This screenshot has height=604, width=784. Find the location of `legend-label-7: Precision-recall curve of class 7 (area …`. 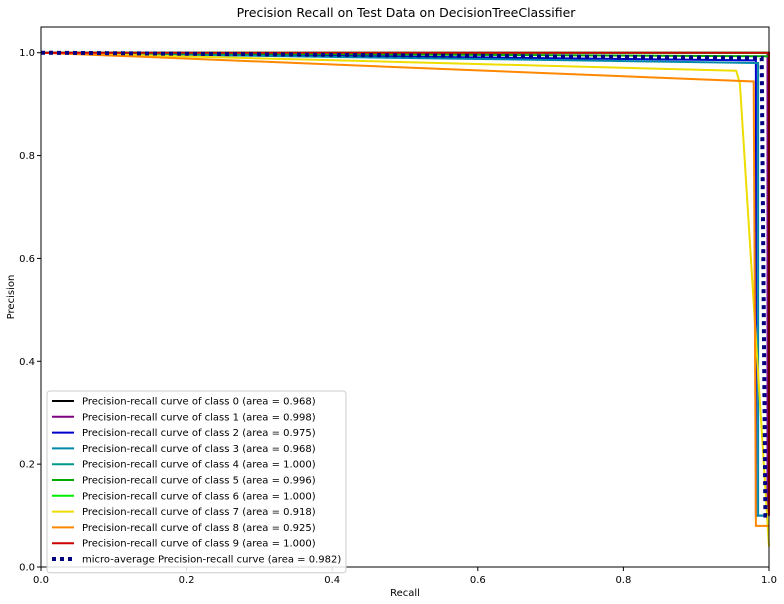

legend-label-7: Precision-recall curve of class 7 (area … is located at coordinates (199, 512).